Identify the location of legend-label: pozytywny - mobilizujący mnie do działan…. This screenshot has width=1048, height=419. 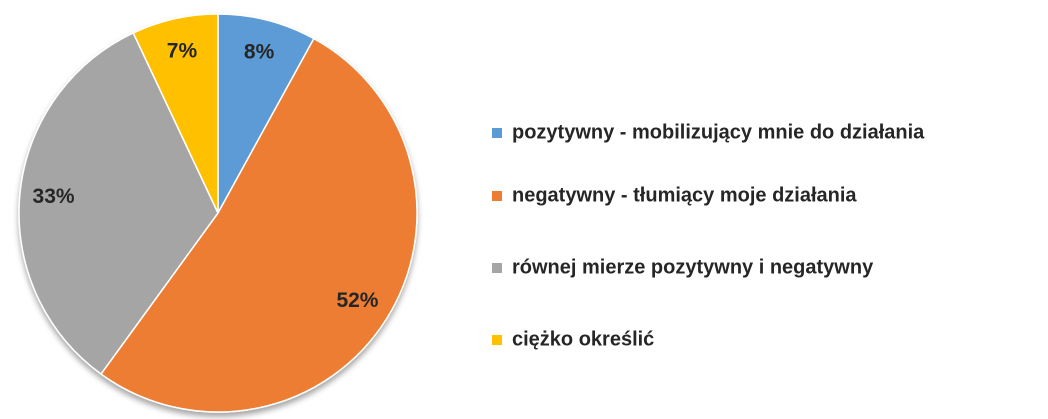
(718, 132).